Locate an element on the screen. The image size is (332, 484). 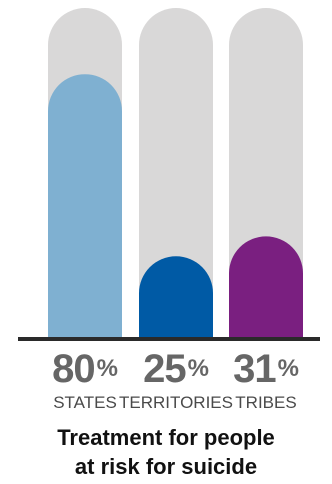
category-label-territories: TERRITORIES is located at coordinates (176, 402).